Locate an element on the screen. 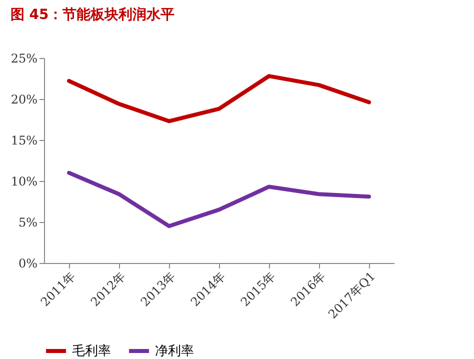  y-tick-label: 10% is located at coordinates (24, 181).